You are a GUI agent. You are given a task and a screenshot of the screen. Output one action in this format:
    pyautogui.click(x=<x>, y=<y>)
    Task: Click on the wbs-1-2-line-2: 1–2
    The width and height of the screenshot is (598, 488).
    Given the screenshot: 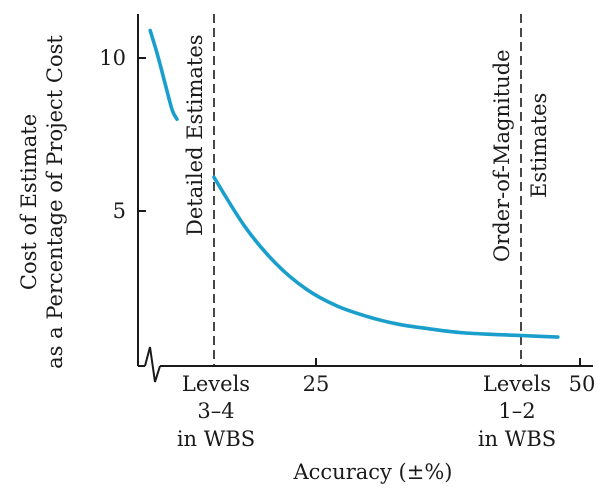 What is the action you would take?
    pyautogui.click(x=516, y=411)
    